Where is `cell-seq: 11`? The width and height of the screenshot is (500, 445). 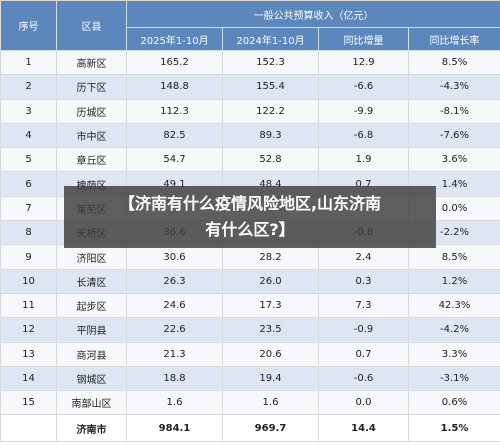 cell-seq: 11 is located at coordinates (28, 305).